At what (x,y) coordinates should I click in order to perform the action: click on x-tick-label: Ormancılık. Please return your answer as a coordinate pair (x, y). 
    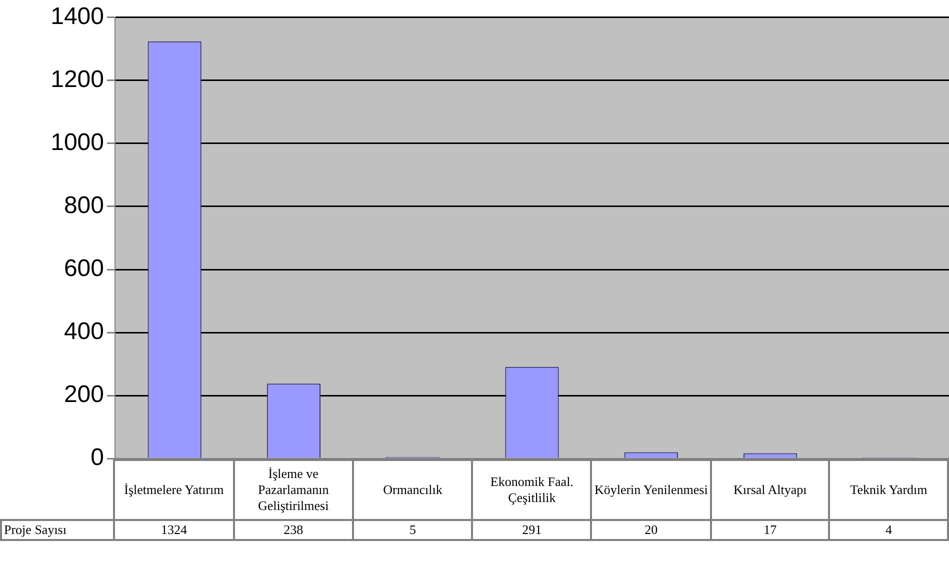
    Looking at the image, I should click on (412, 490).